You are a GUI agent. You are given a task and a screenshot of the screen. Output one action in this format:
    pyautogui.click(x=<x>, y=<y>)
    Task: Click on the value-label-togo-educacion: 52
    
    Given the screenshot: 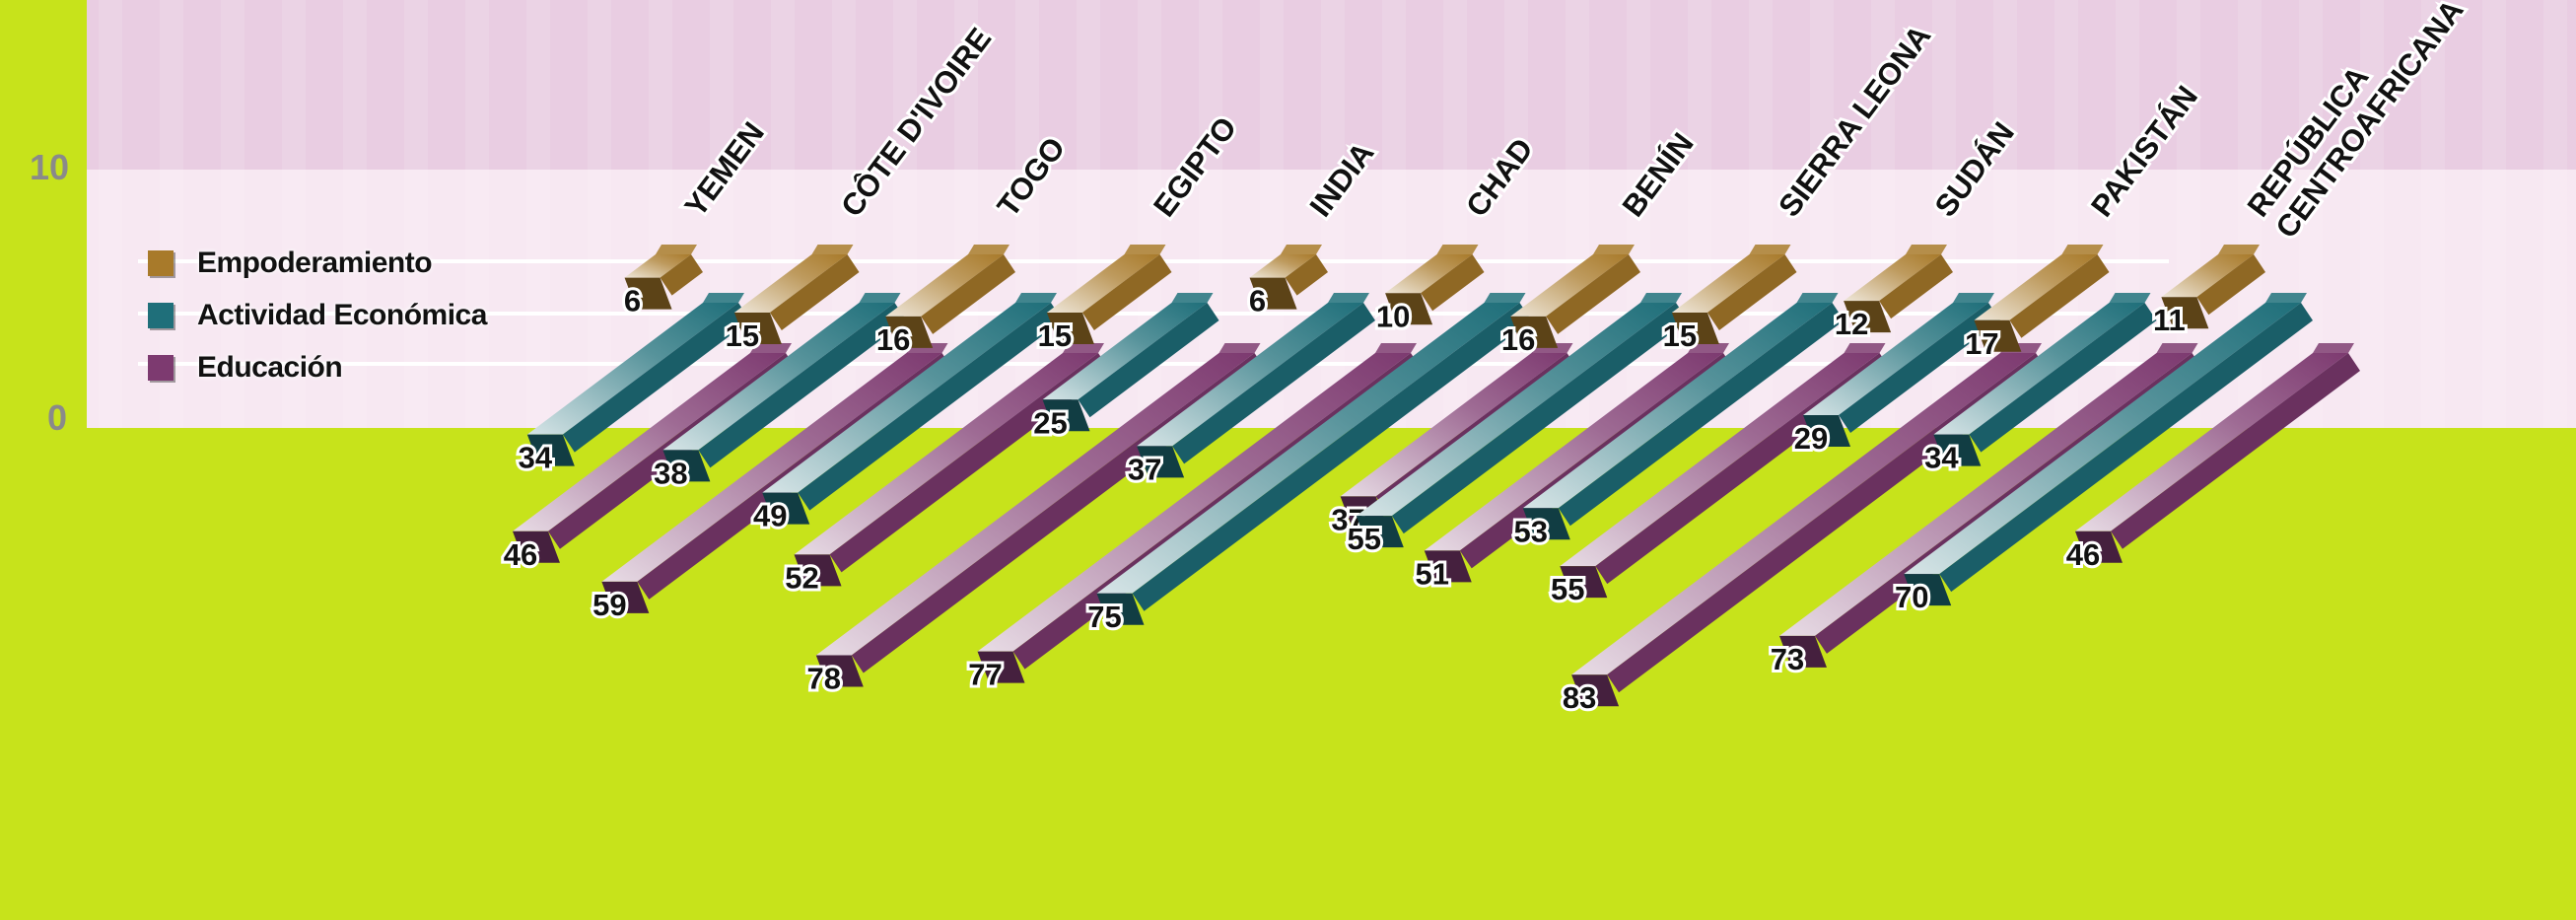 What is the action you would take?
    pyautogui.click(x=801, y=578)
    